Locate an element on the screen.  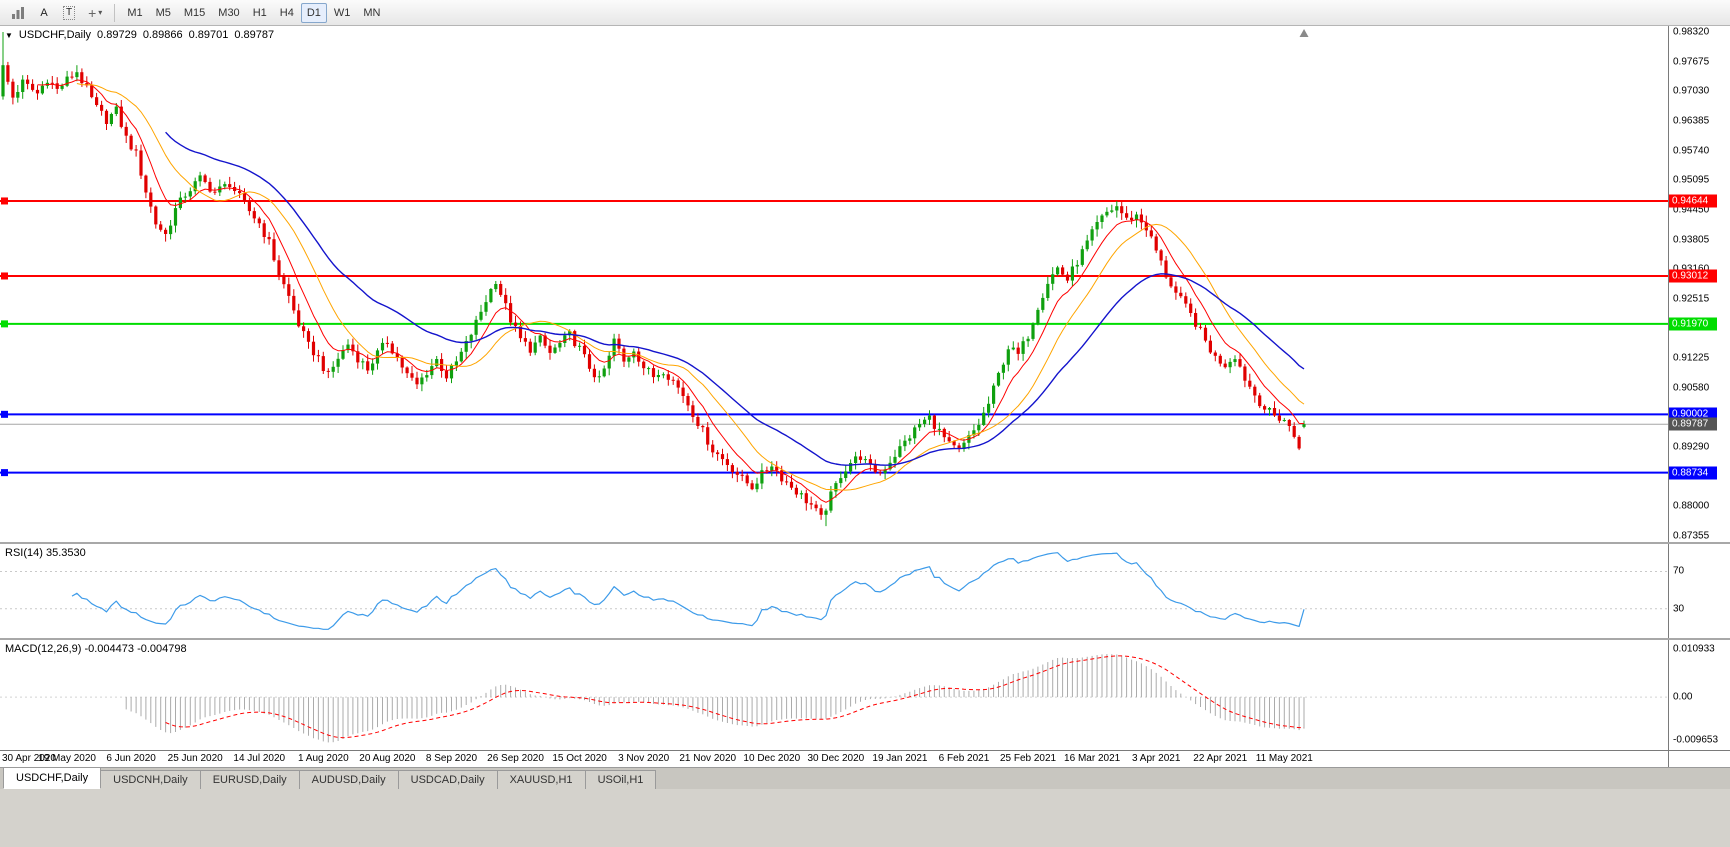
rsi-indicator-label: RSI(14) 35.3530 is located at coordinates (45, 553).